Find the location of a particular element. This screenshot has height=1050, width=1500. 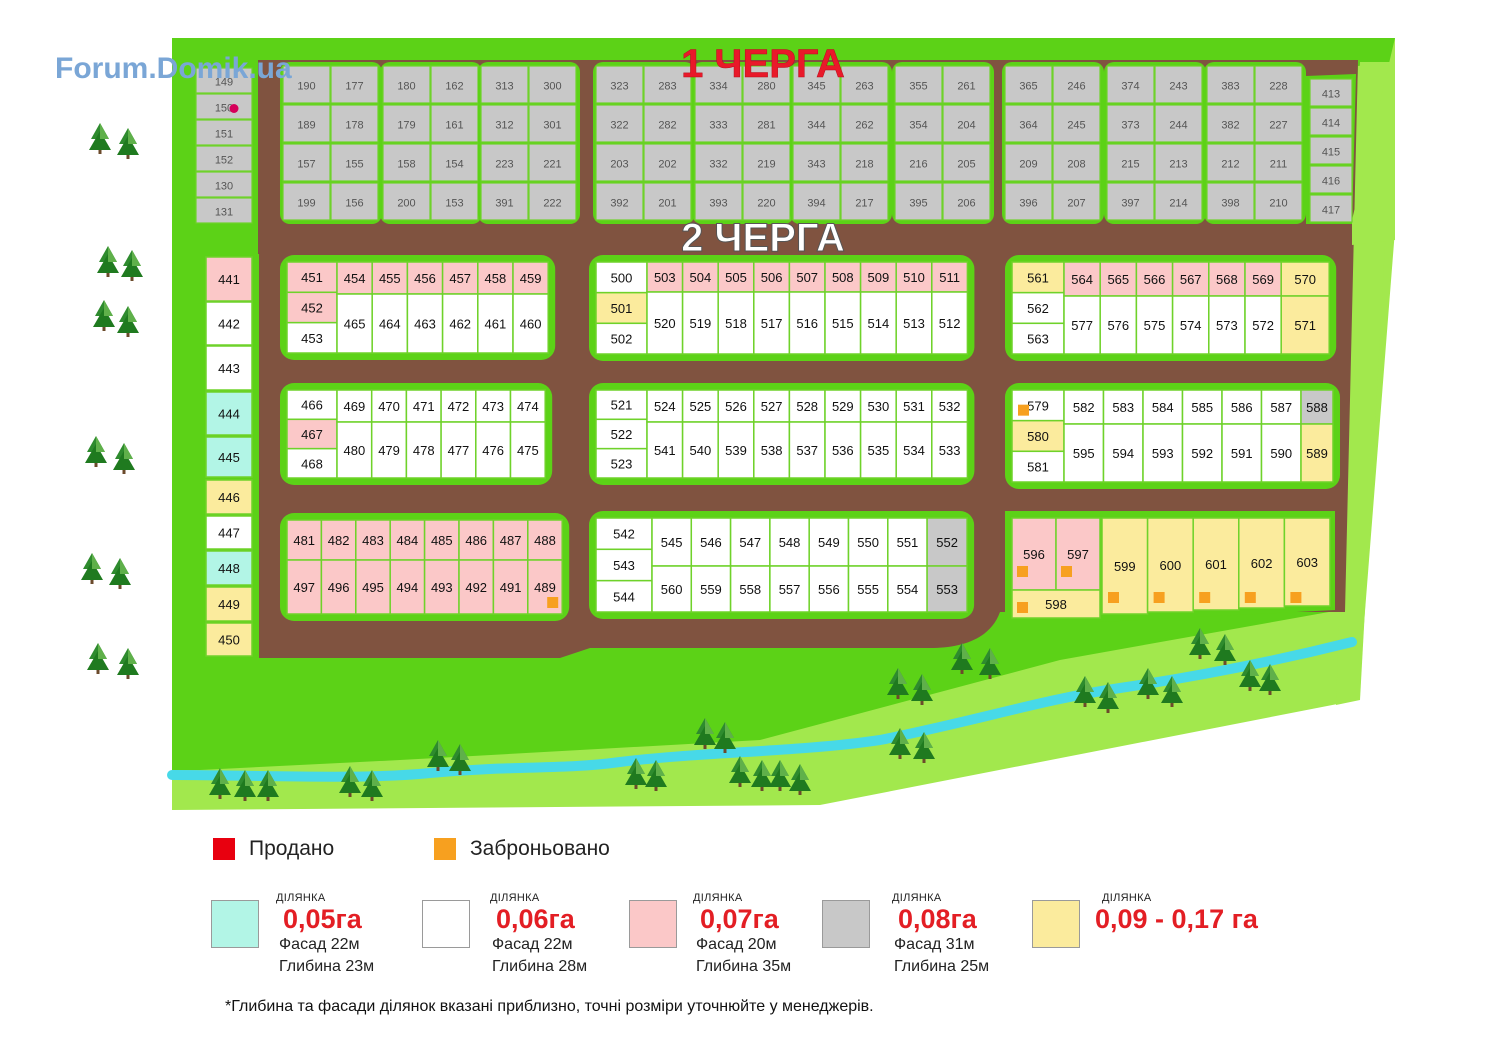

lot-number: 395 is located at coordinates (918, 204).